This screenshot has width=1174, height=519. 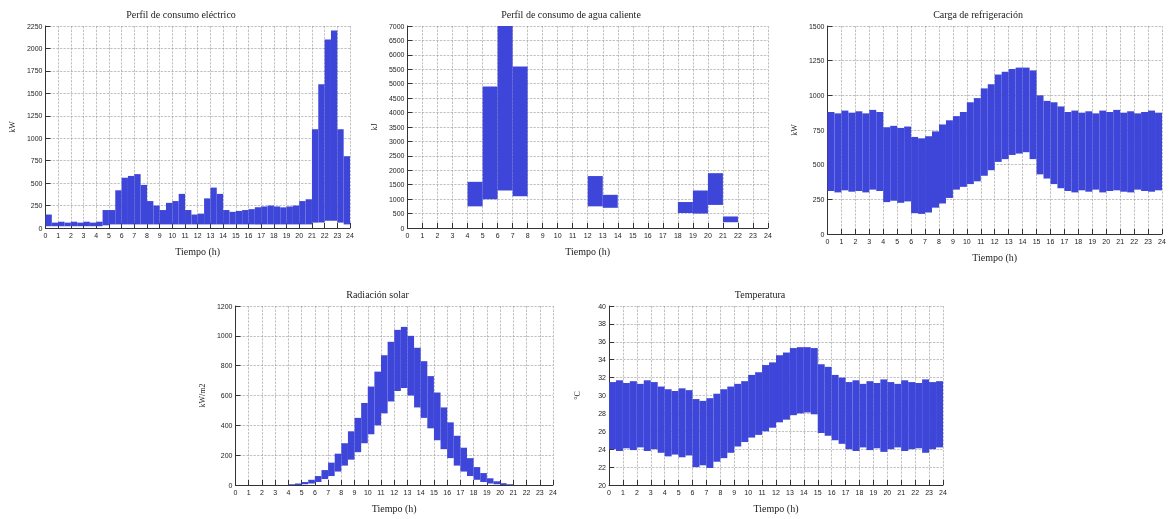 What do you see at coordinates (374, 127) in the screenshot?
I see `y-axis-title: kJ` at bounding box center [374, 127].